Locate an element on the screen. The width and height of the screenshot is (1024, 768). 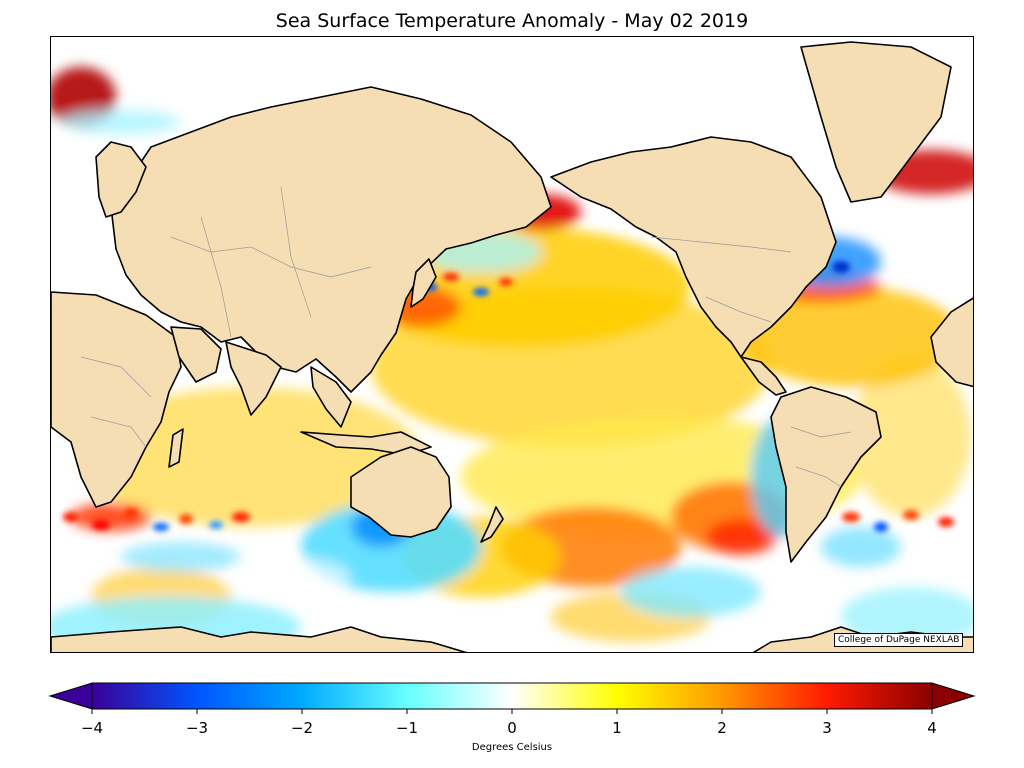
australia-land is located at coordinates (401, 492).